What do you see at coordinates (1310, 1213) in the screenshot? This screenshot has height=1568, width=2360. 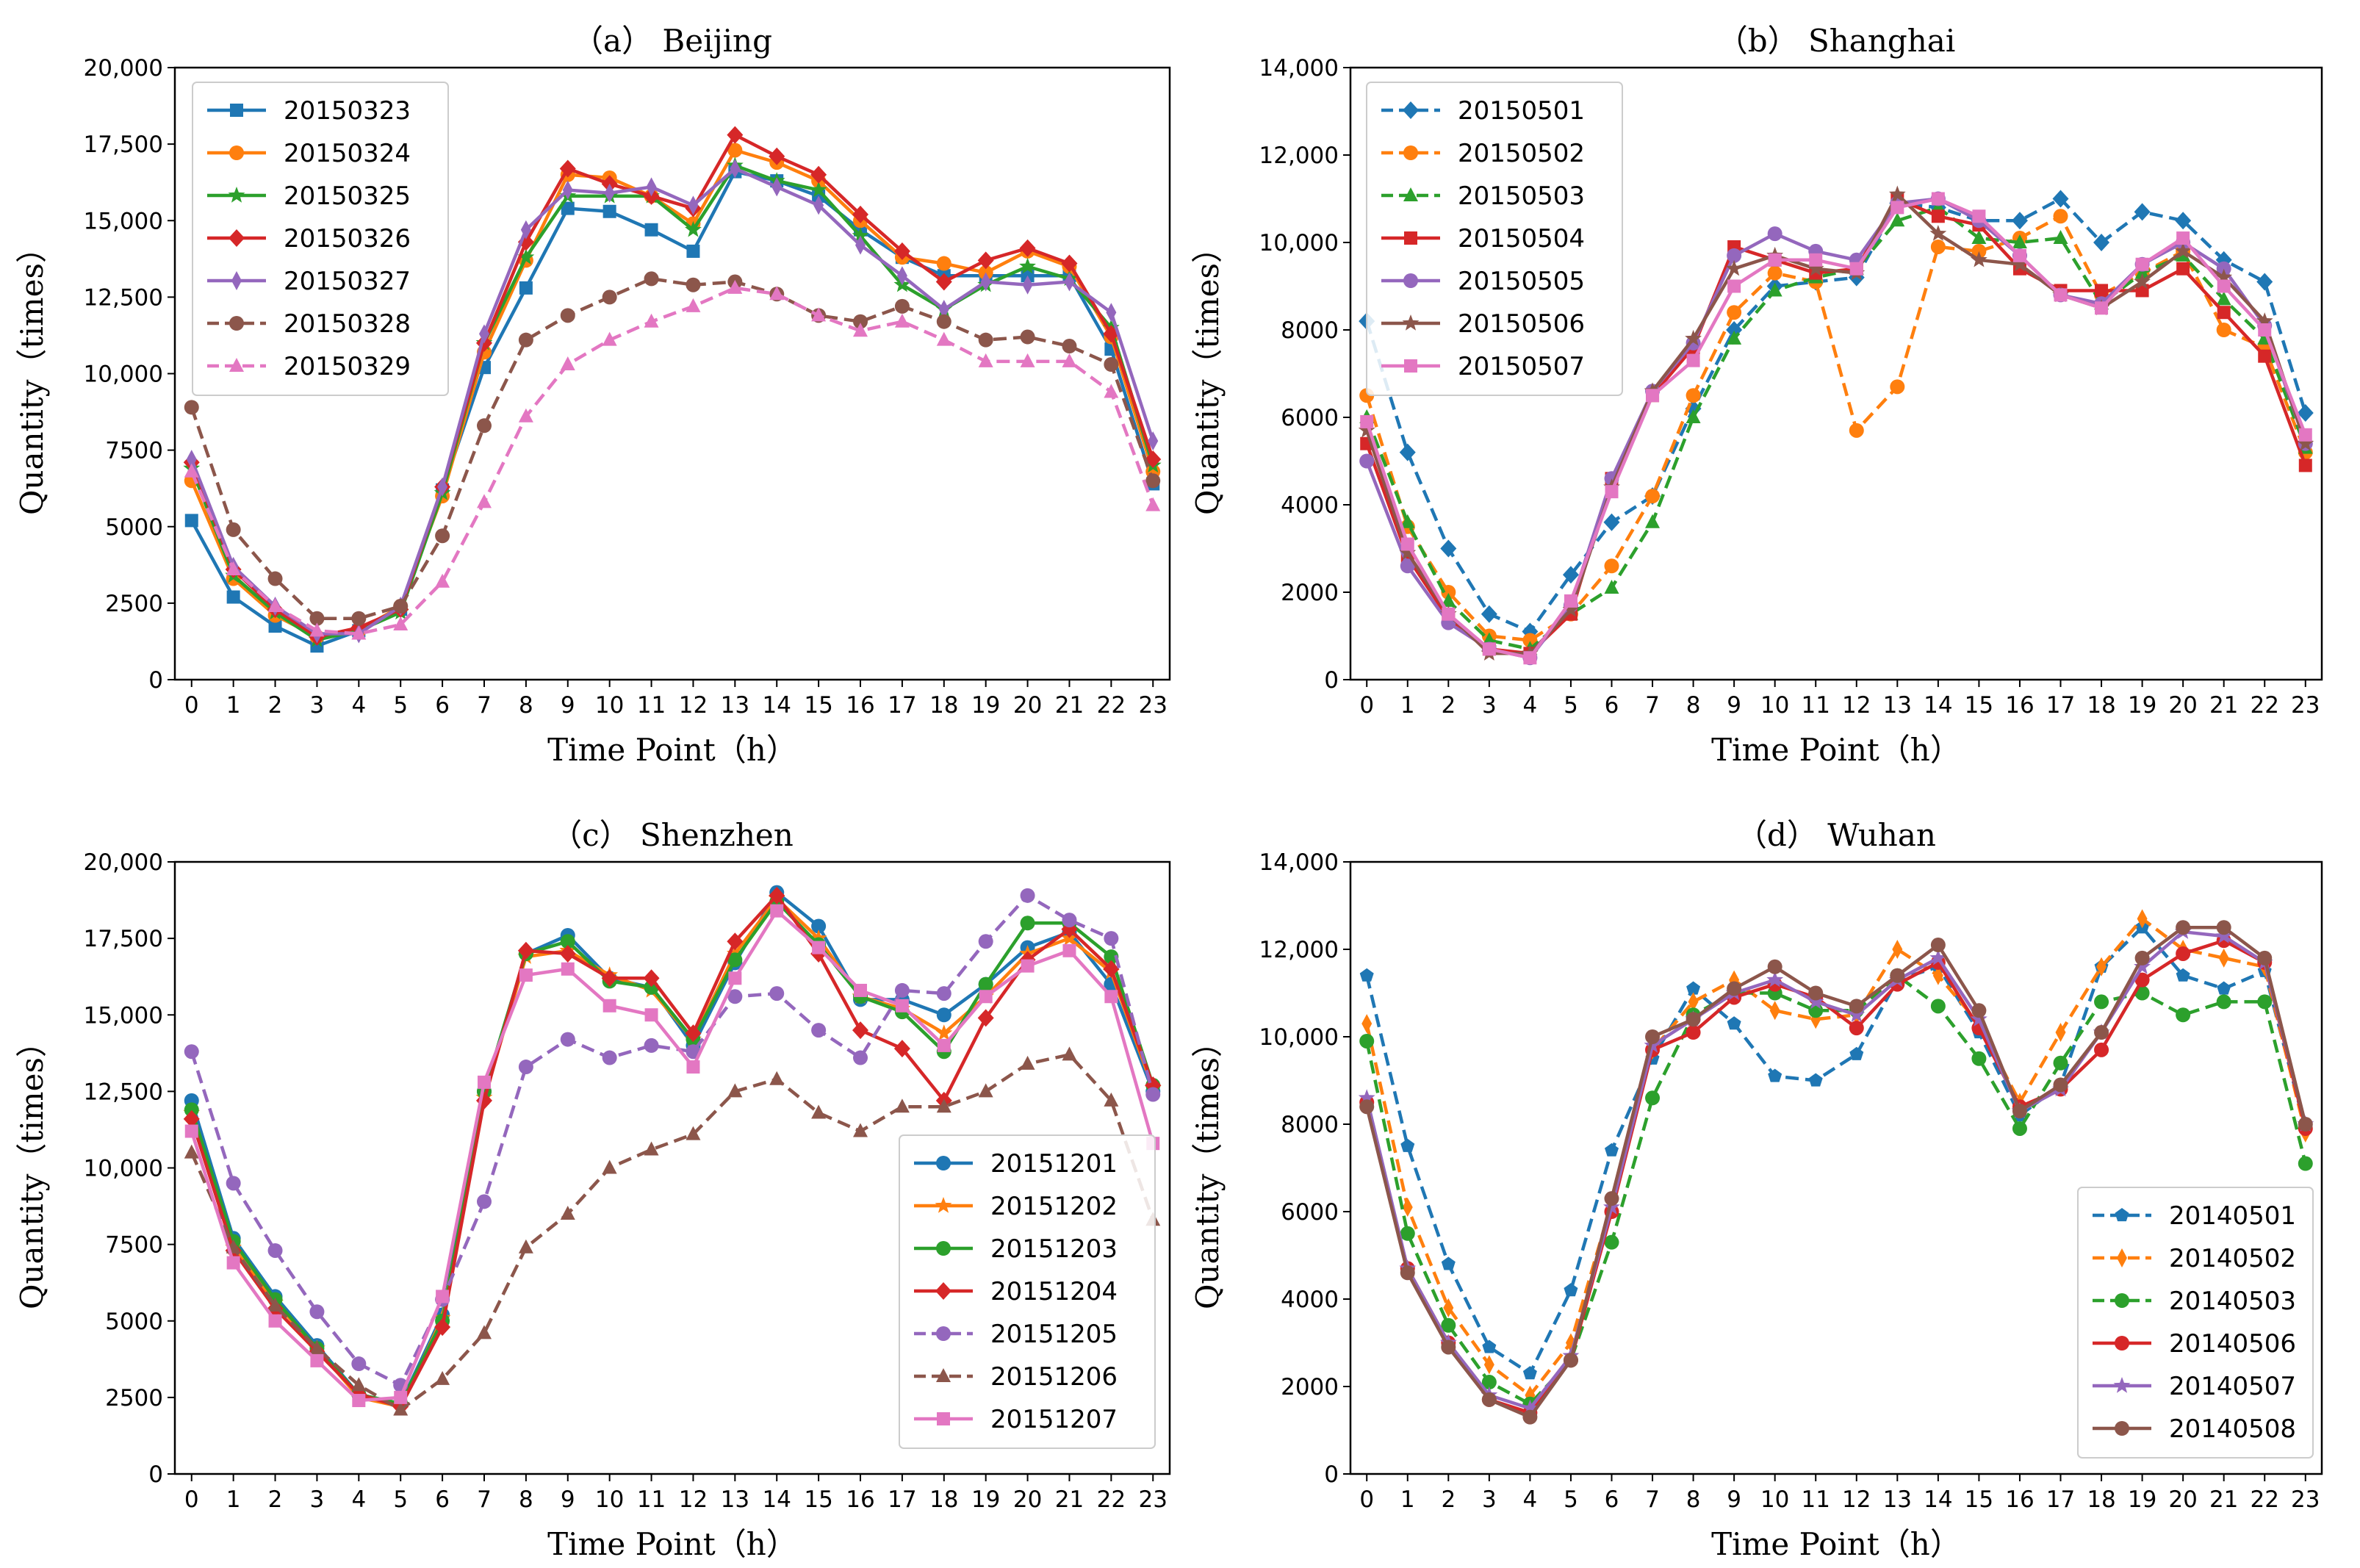 I see `y-tick-label: 6000` at bounding box center [1310, 1213].